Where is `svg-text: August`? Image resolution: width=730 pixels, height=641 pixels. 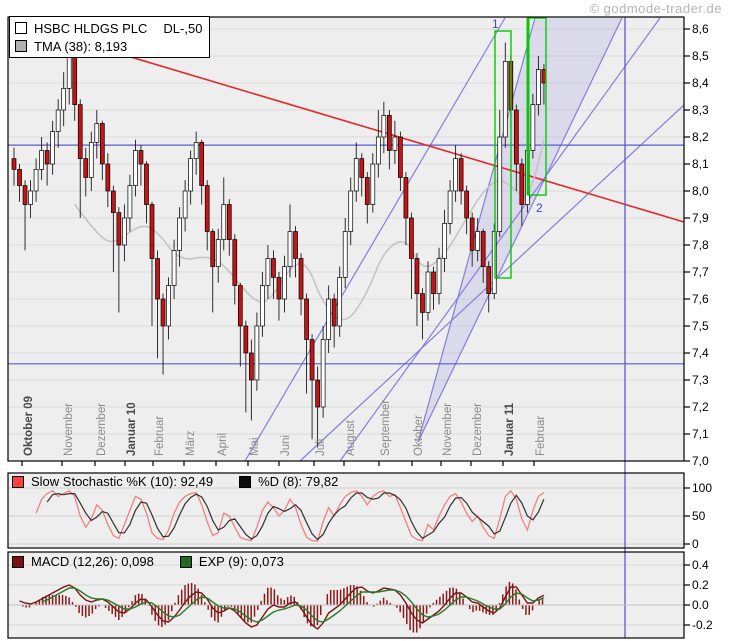
svg-text: August is located at coordinates (351, 437).